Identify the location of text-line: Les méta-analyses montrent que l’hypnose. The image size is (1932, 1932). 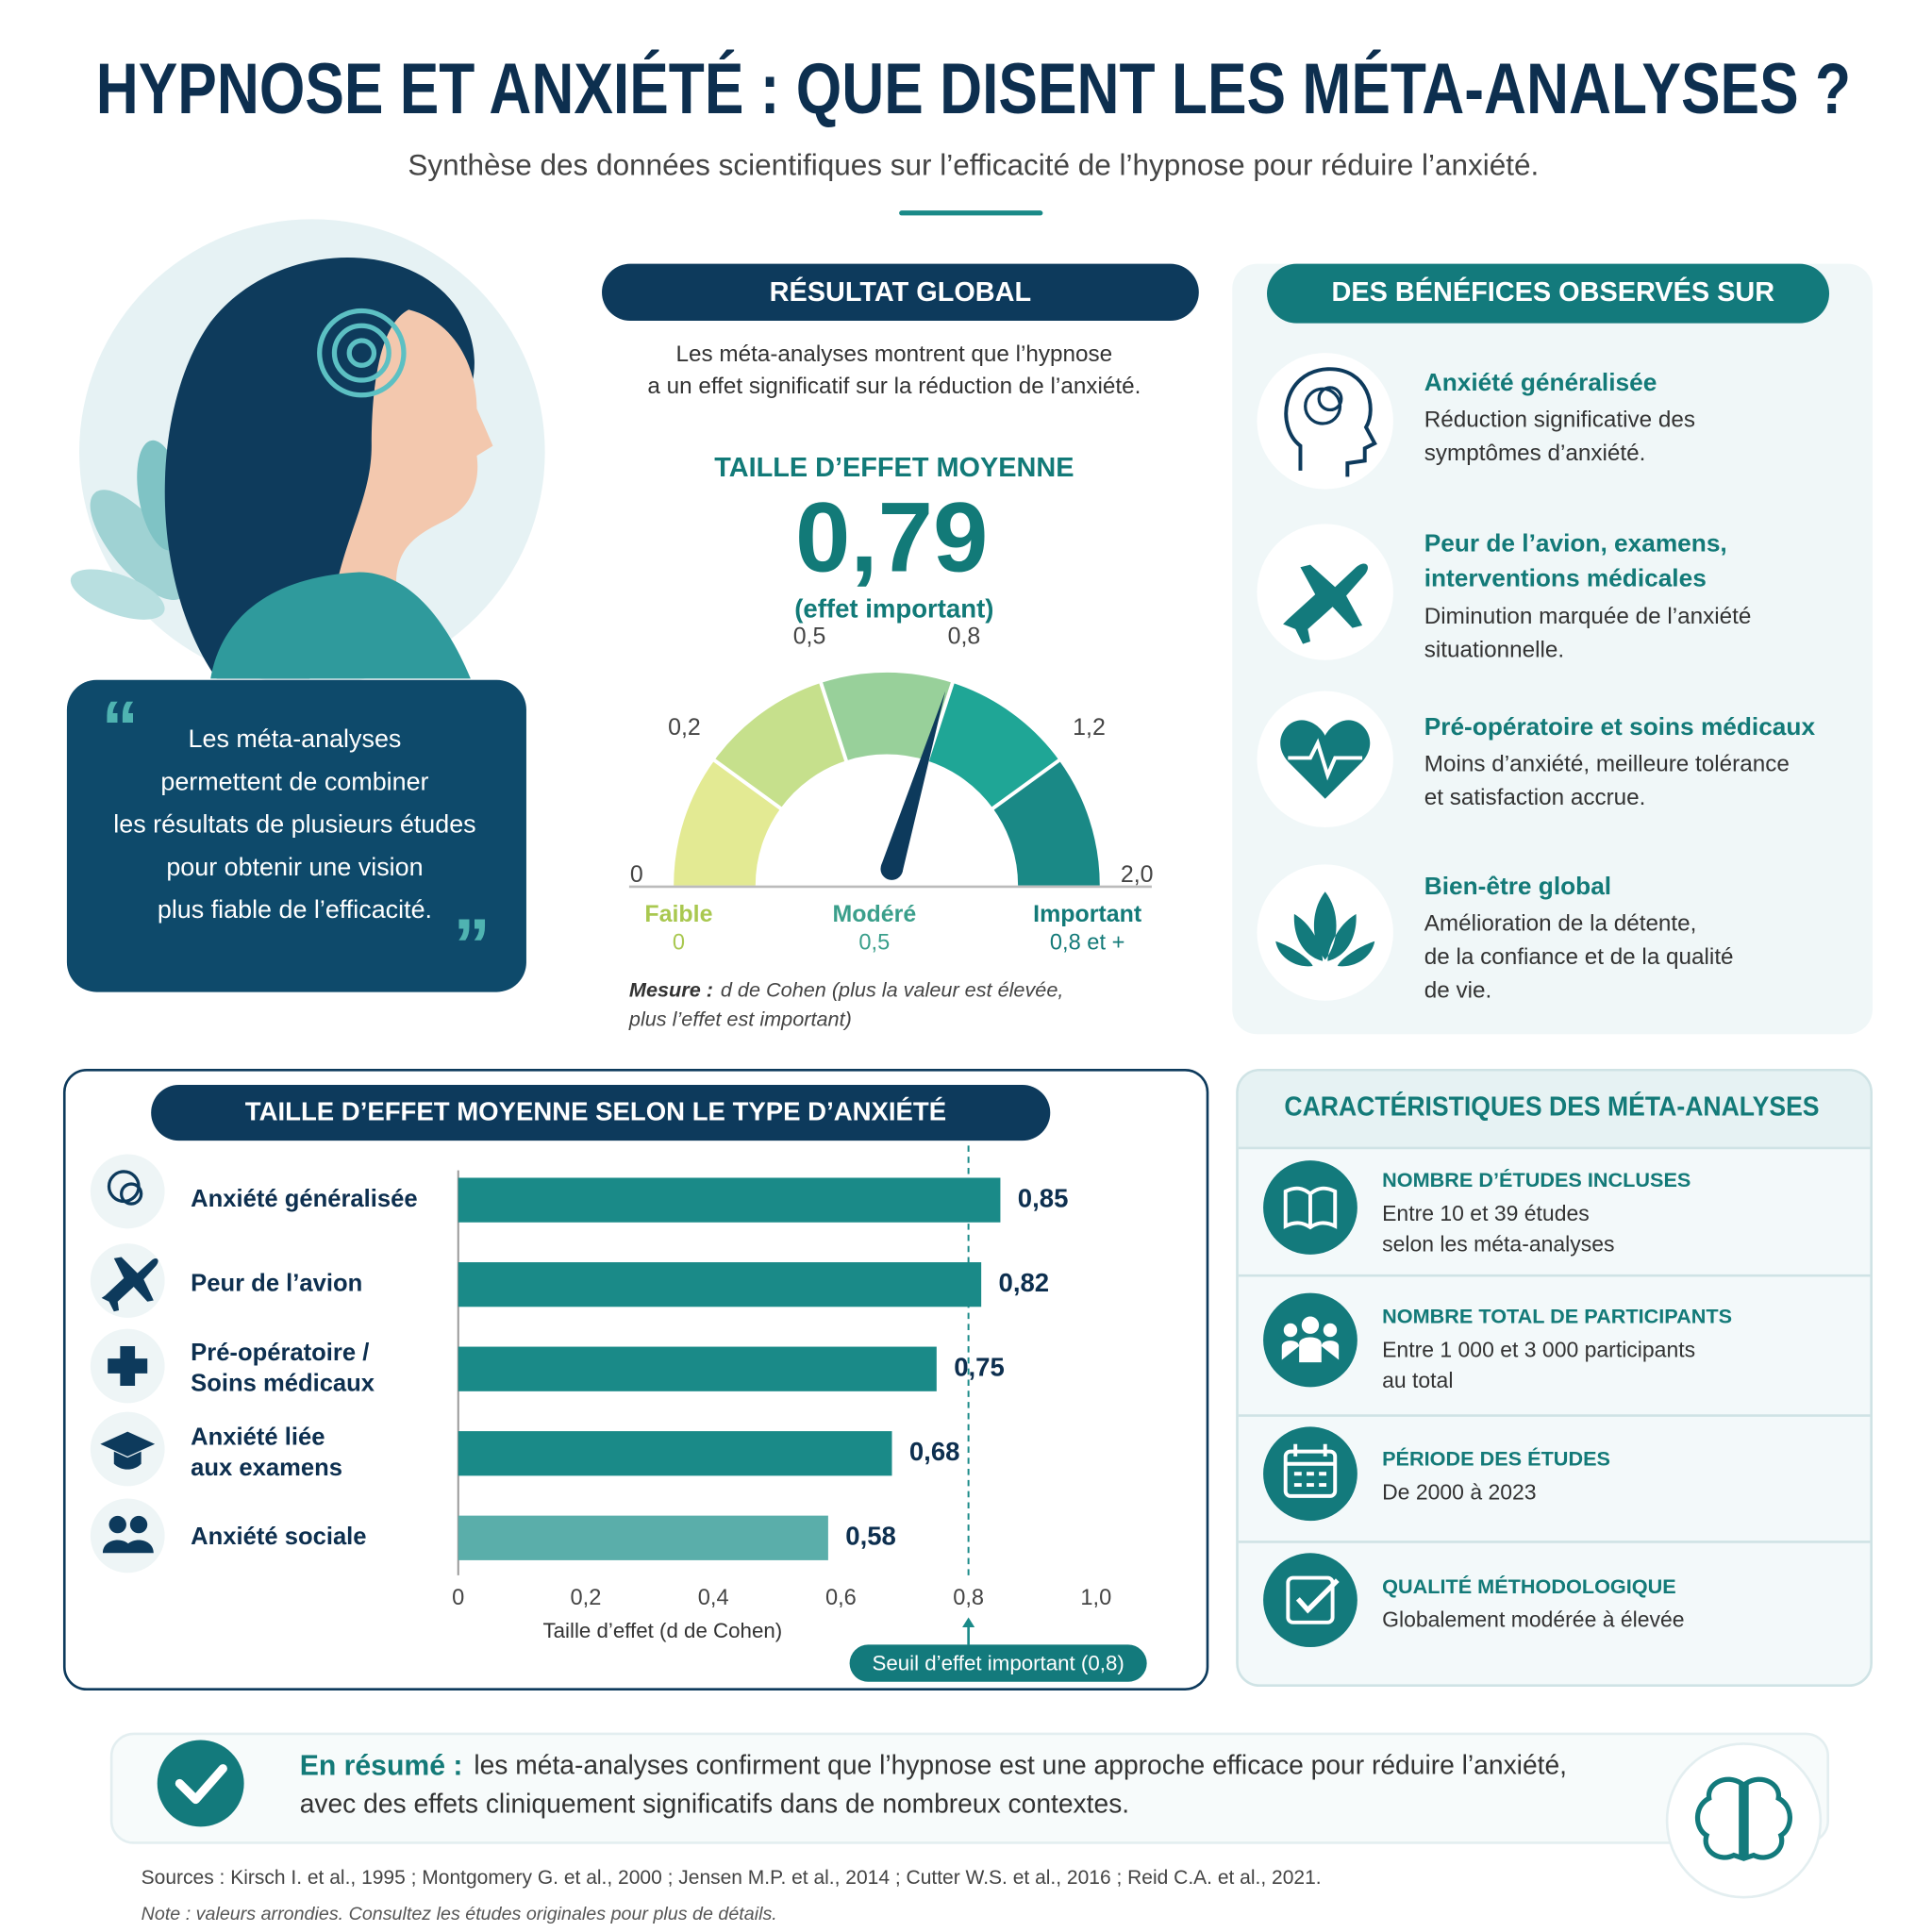
(894, 354).